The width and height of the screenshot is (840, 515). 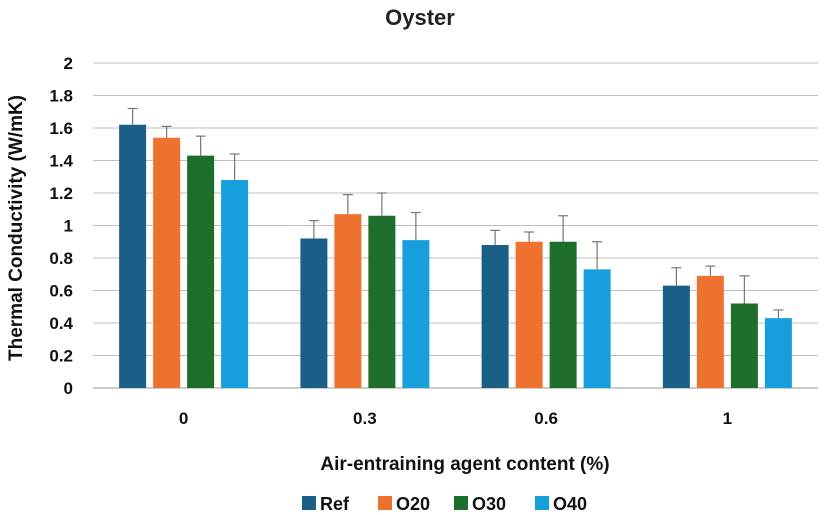 I want to click on legend-label: O20, so click(x=413, y=504).